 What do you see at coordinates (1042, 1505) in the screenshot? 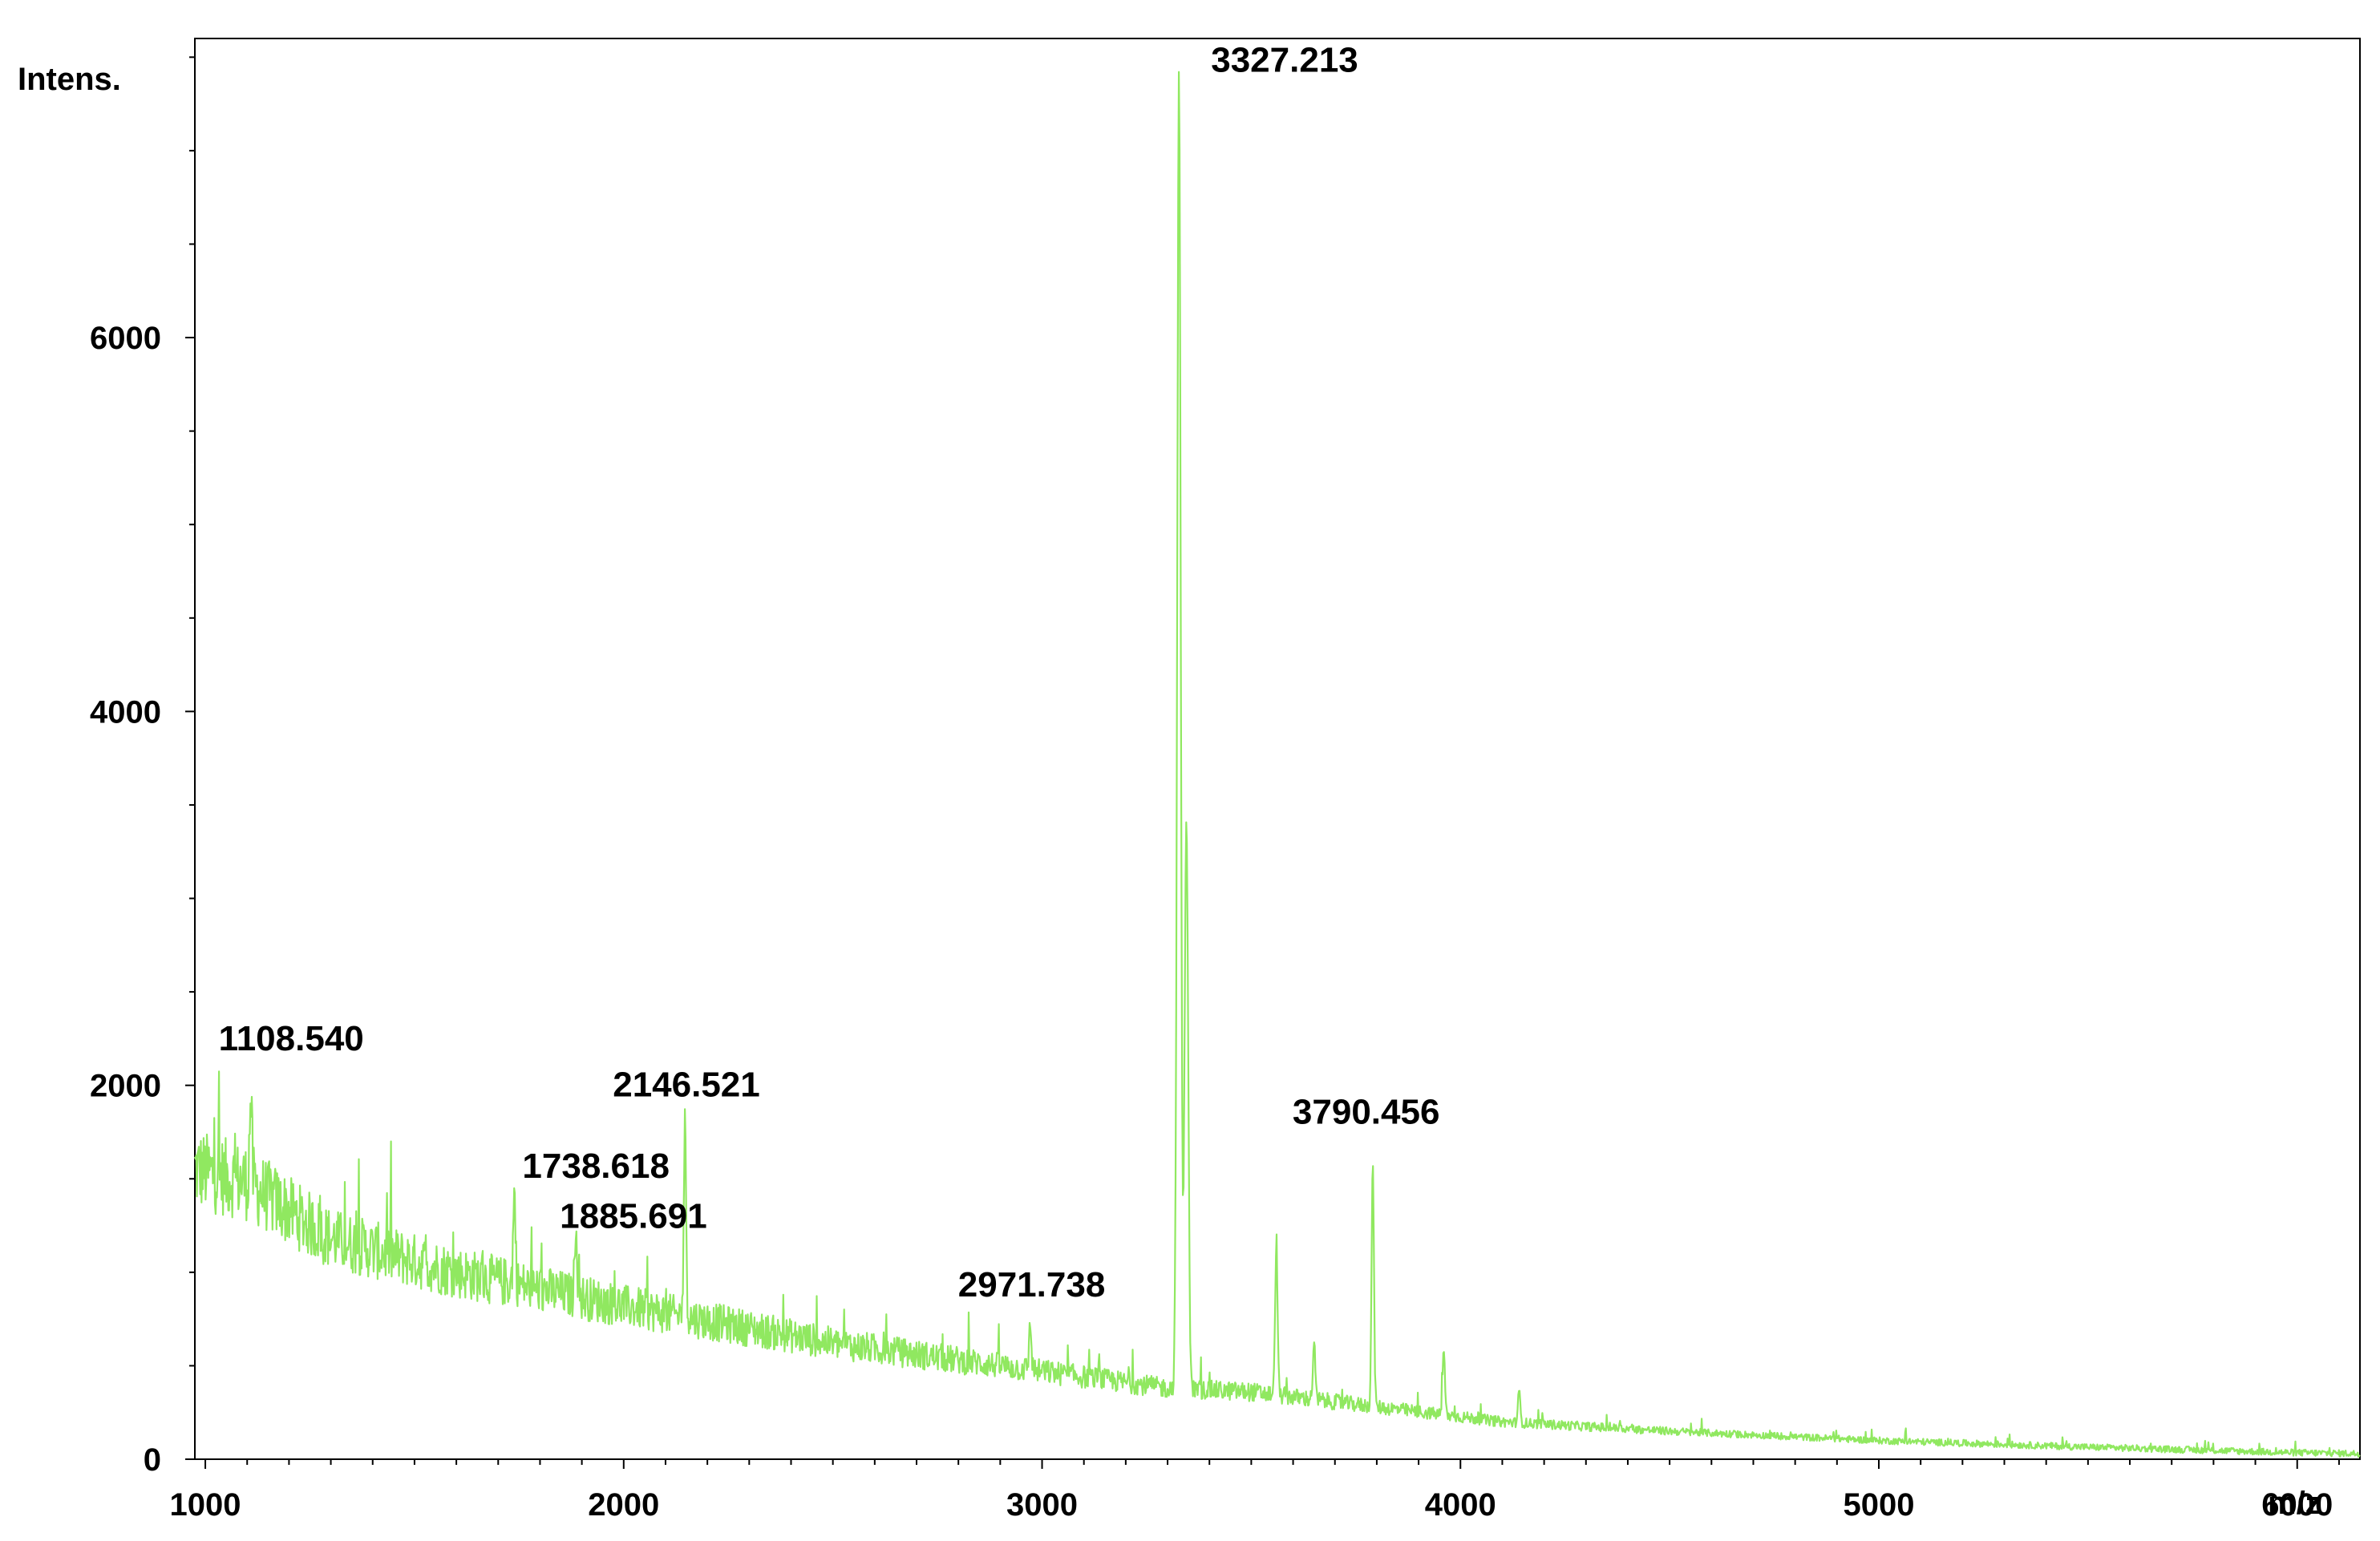
I see `x-tick-label: 3000` at bounding box center [1042, 1505].